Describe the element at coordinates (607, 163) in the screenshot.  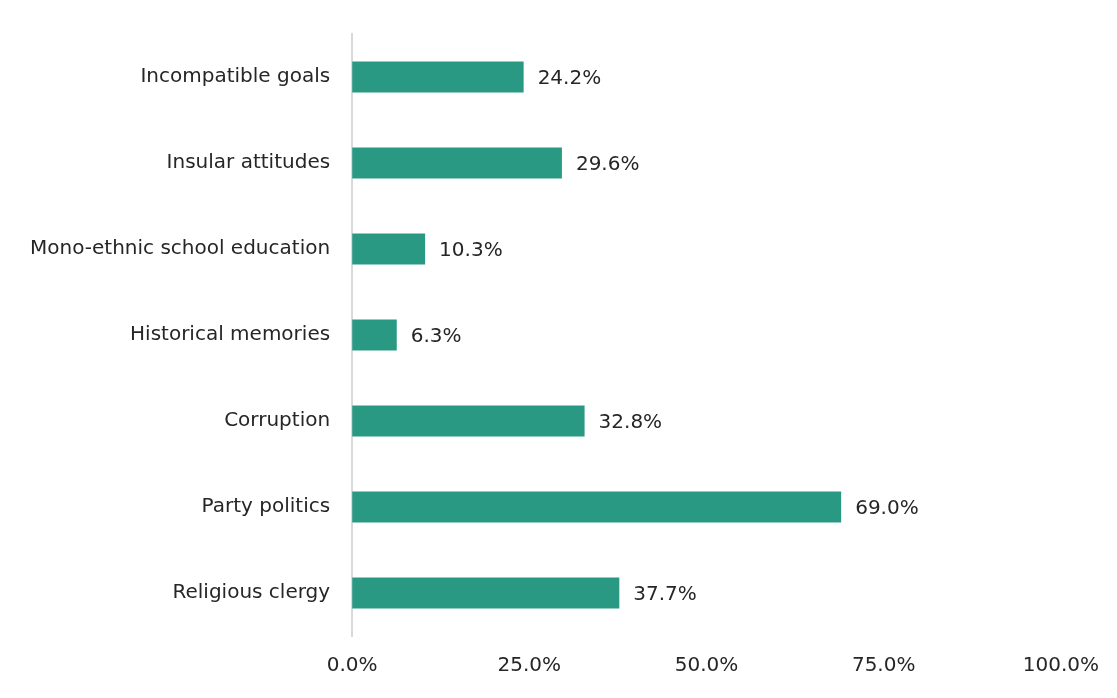
I see `data-label: 29.6%` at that location.